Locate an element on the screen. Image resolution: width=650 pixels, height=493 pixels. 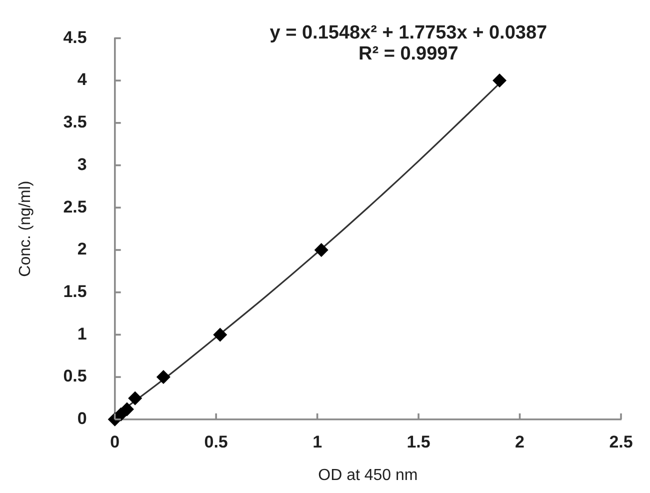
annotation: y = 0.1548x² + 1.7753x + 0.0387 is located at coordinates (409, 33).